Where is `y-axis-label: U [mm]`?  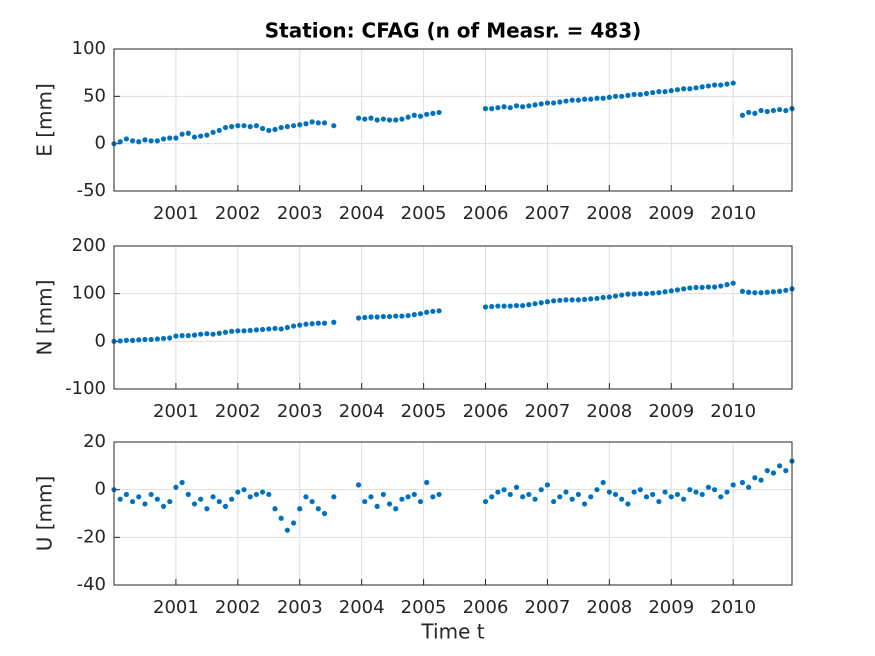 y-axis-label: U [mm] is located at coordinates (45, 514).